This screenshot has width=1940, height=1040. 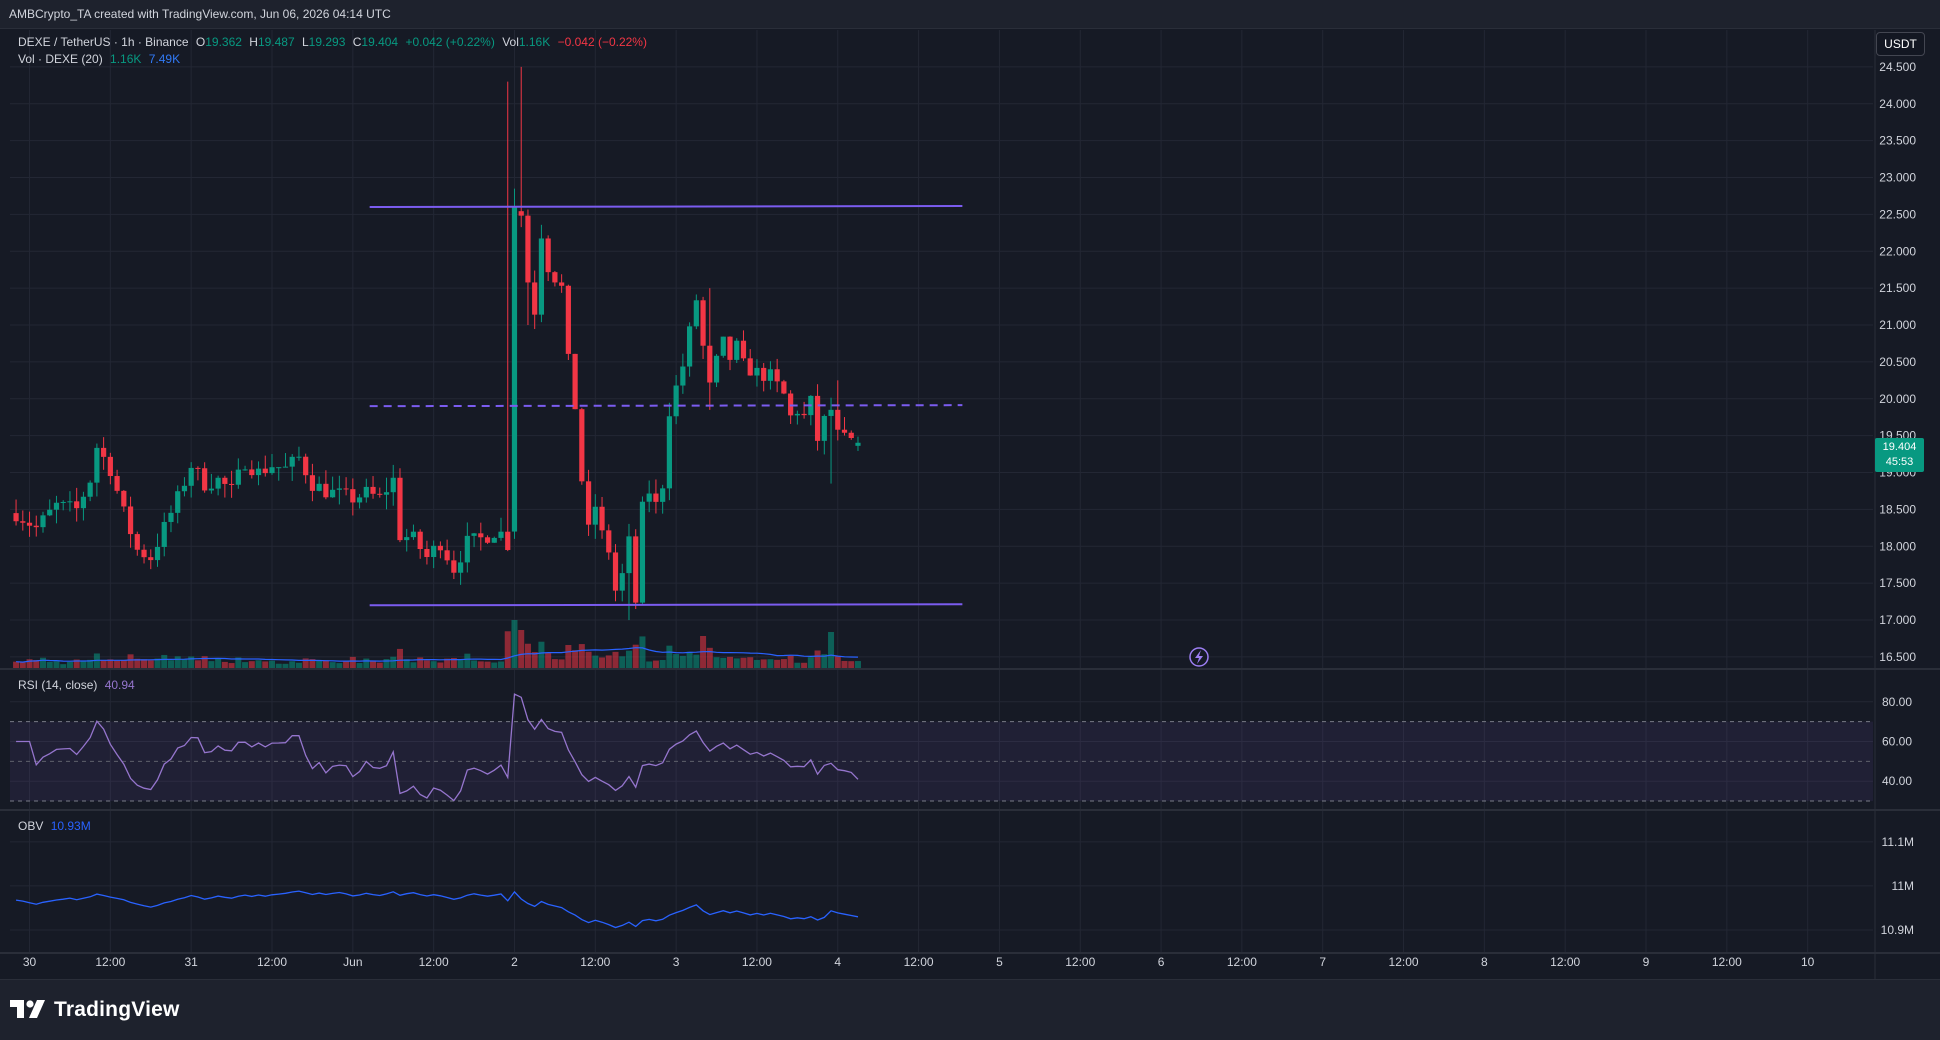 What do you see at coordinates (1897, 104) in the screenshot?
I see `price-tick-label: 24.000` at bounding box center [1897, 104].